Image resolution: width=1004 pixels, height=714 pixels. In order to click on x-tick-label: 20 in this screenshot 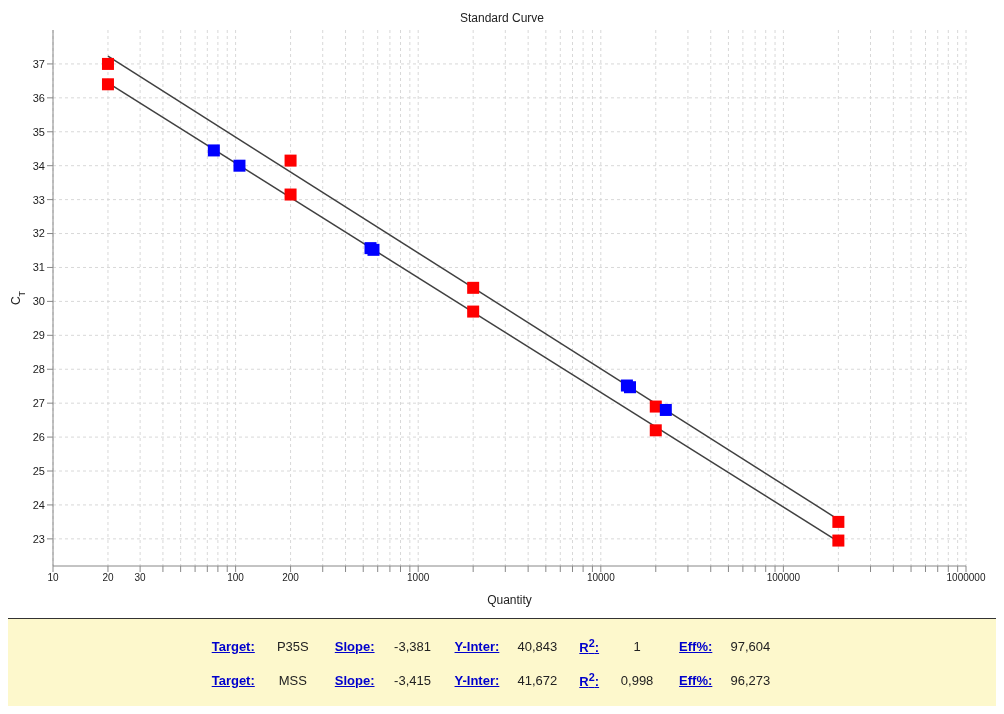, I will do `click(108, 578)`.